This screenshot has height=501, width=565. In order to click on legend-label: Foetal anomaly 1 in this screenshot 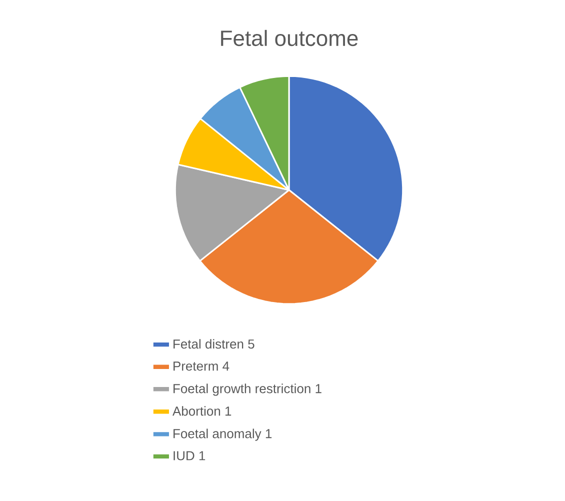, I will do `click(223, 434)`.